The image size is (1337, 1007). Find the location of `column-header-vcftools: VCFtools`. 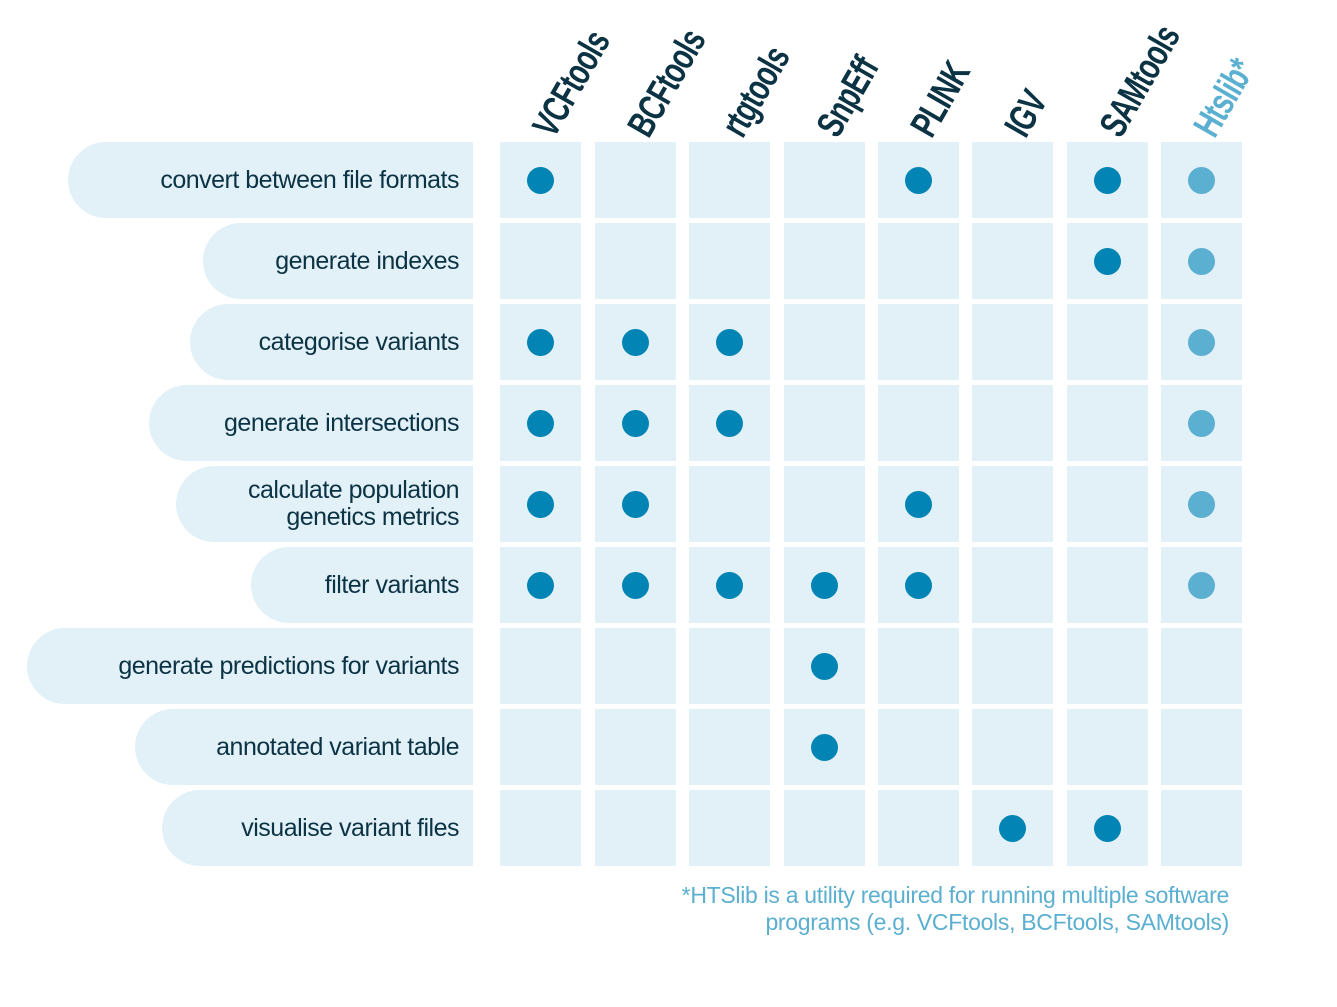

column-header-vcftools: VCFtools is located at coordinates (572, 84).